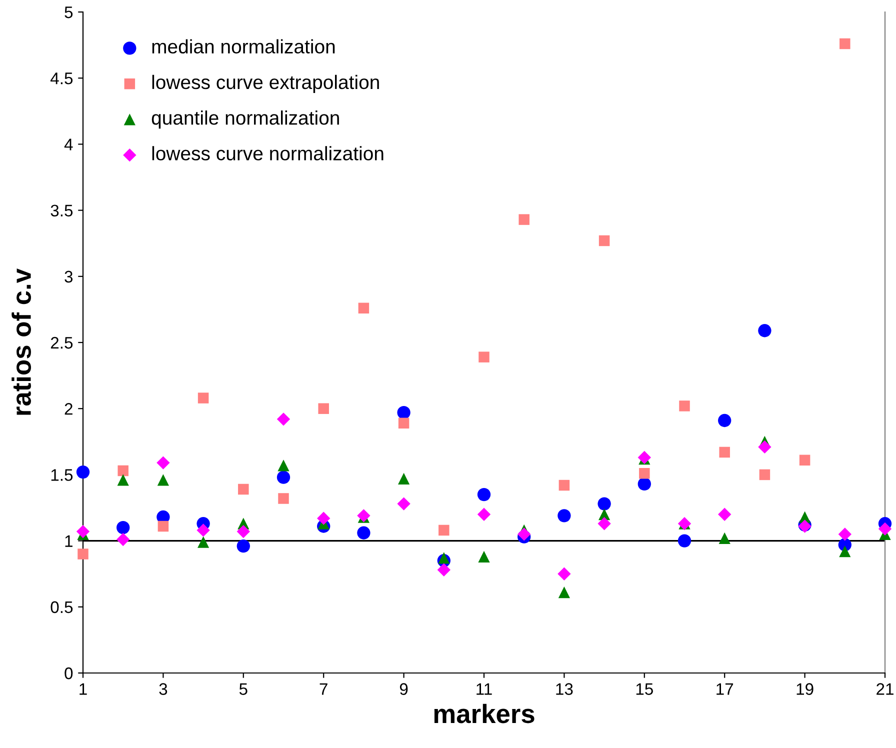 The image size is (896, 748). Describe the element at coordinates (68, 541) in the screenshot. I see `y-tick-label: 1` at that location.